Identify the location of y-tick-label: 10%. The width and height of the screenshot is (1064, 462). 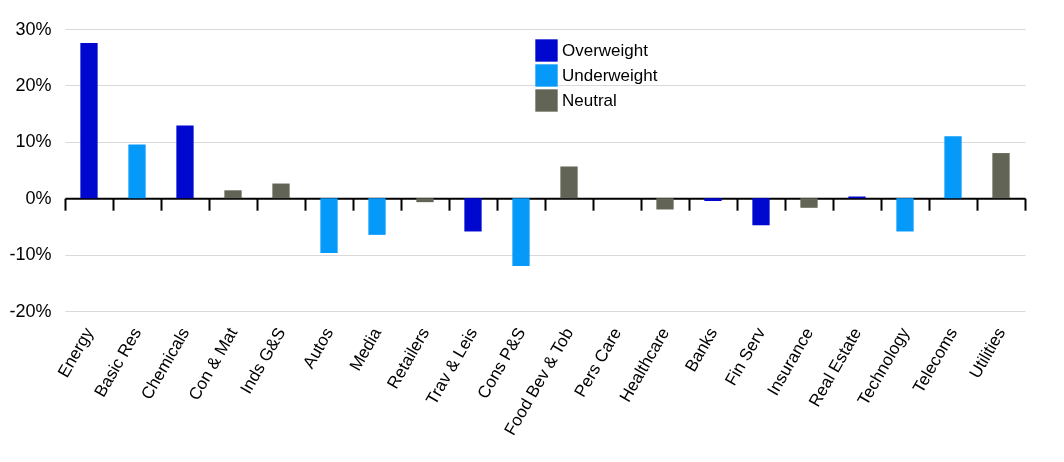
(33, 141).